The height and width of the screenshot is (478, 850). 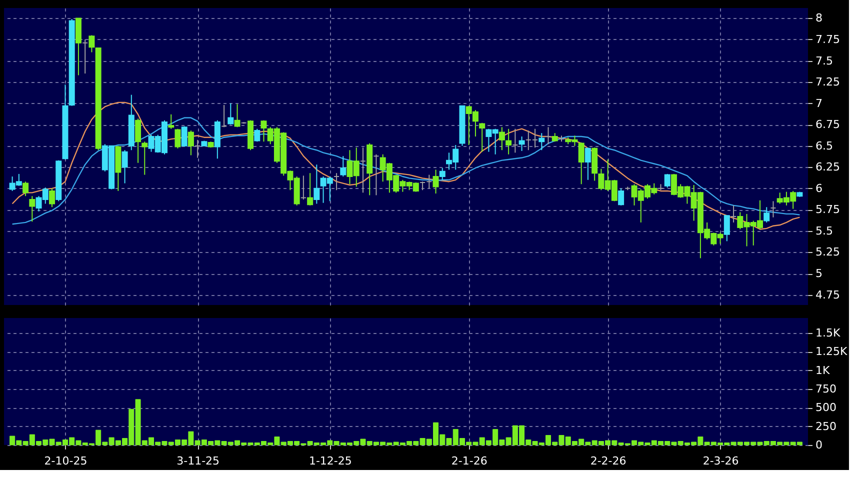 What do you see at coordinates (823, 370) in the screenshot?
I see `y-tick-label: 1K` at bounding box center [823, 370].